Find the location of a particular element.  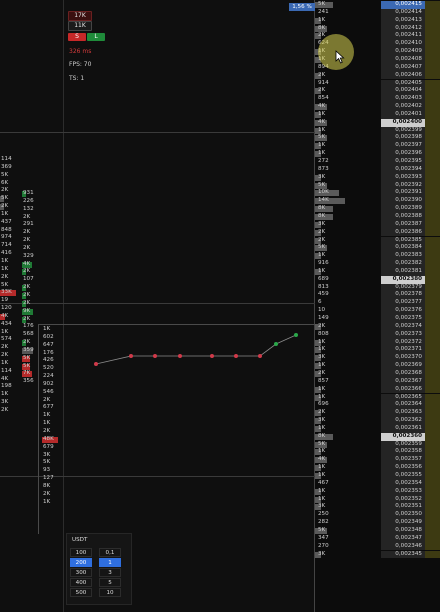

ladder-row: 1K 0,002396 is located at coordinates (377, 154).